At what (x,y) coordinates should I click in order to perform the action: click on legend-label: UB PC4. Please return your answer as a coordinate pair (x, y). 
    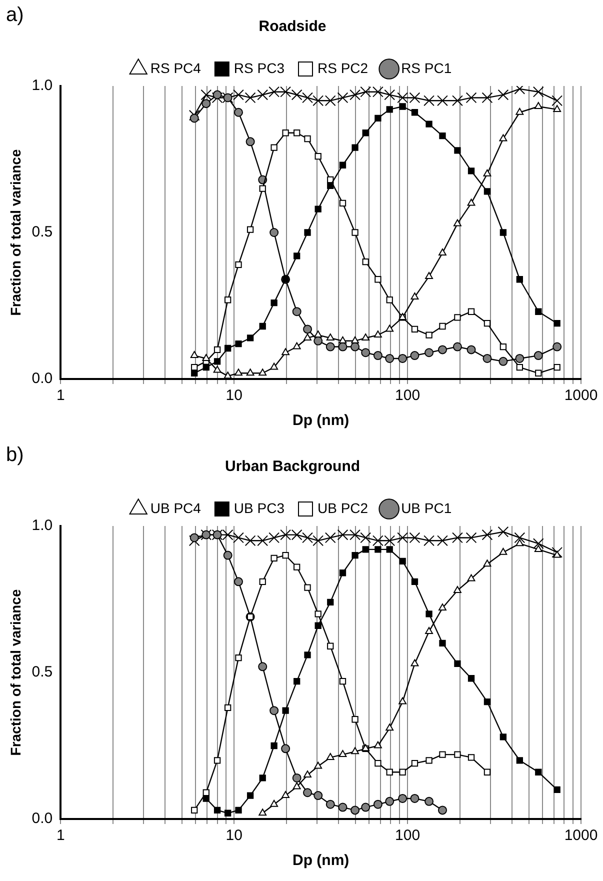
    Looking at the image, I should click on (176, 508).